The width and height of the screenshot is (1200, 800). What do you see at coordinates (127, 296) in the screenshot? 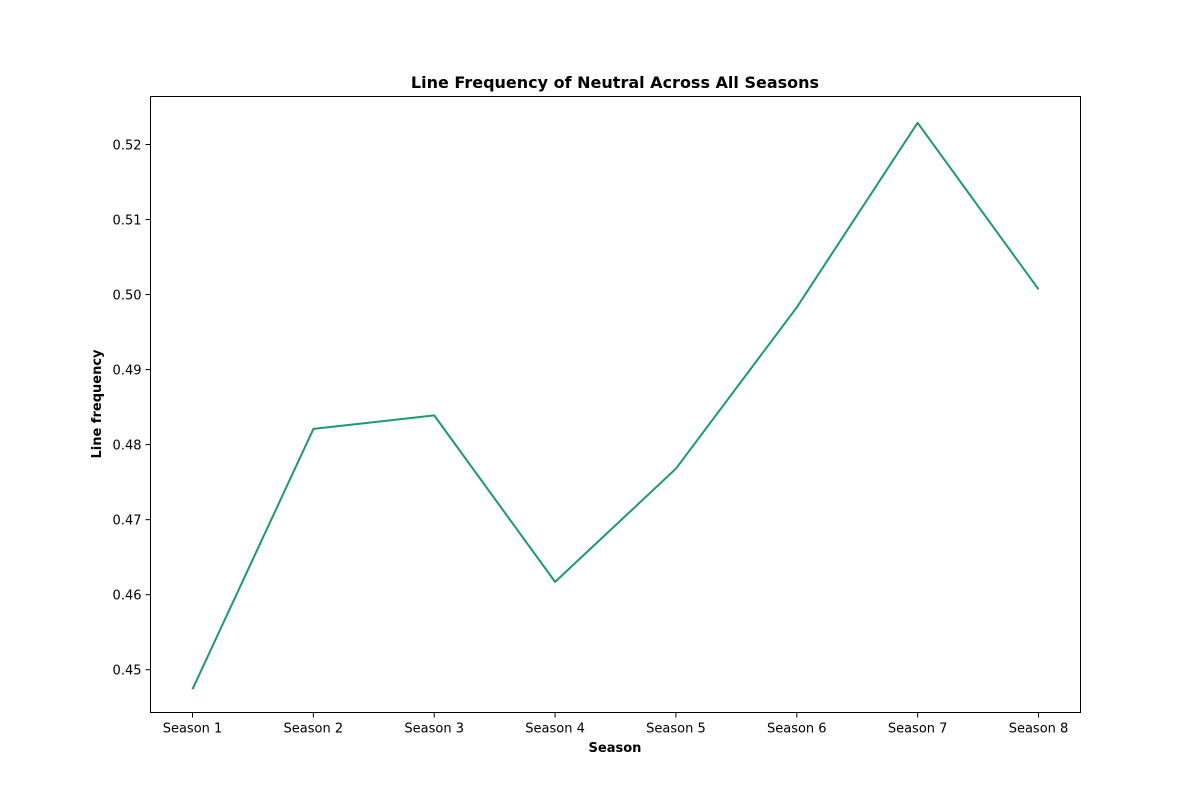
I see `y-tick-label: 0.50` at bounding box center [127, 296].